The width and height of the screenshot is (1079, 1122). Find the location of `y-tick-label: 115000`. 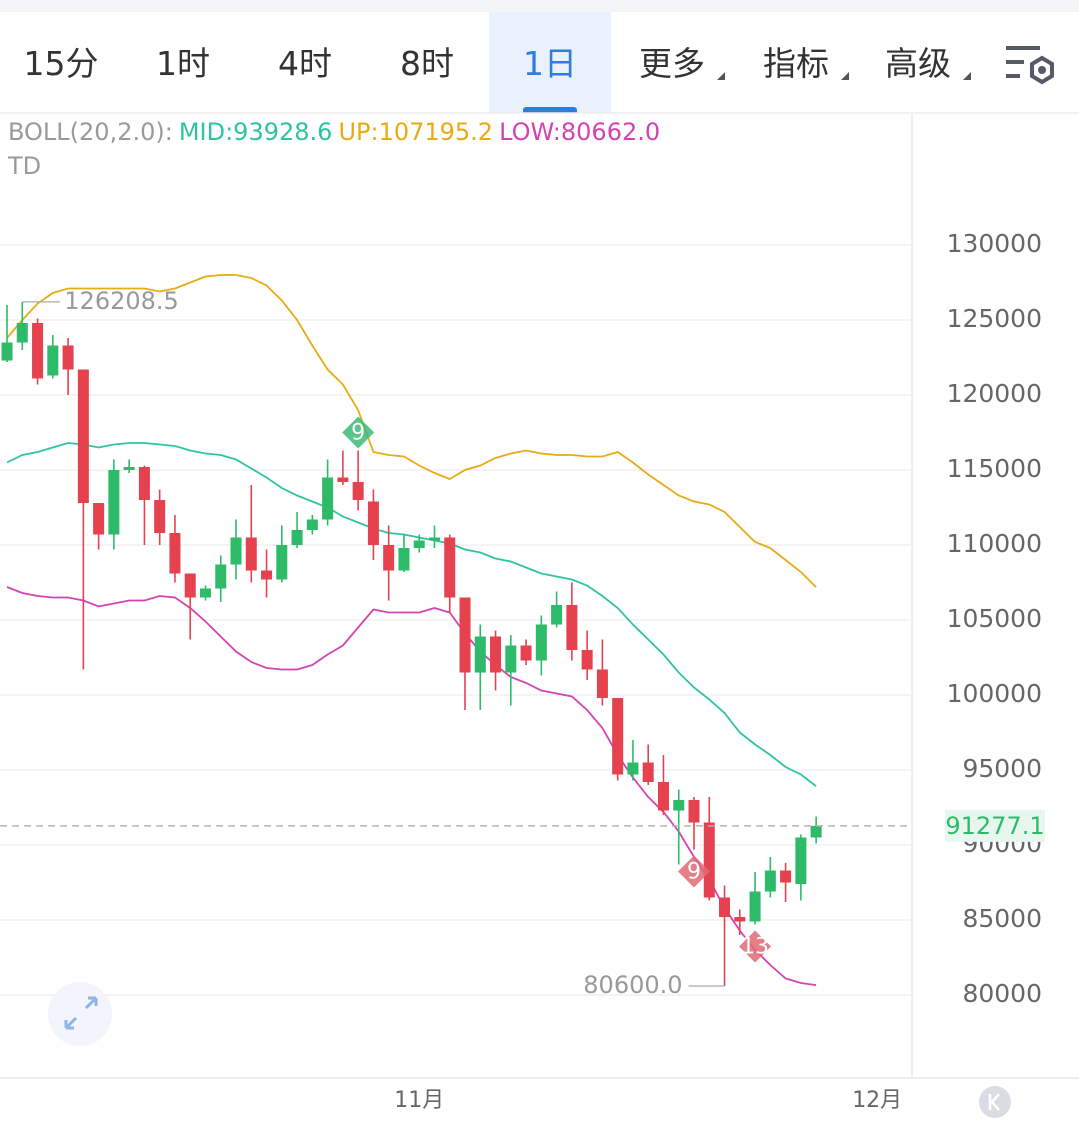

y-tick-label: 115000 is located at coordinates (994, 468).